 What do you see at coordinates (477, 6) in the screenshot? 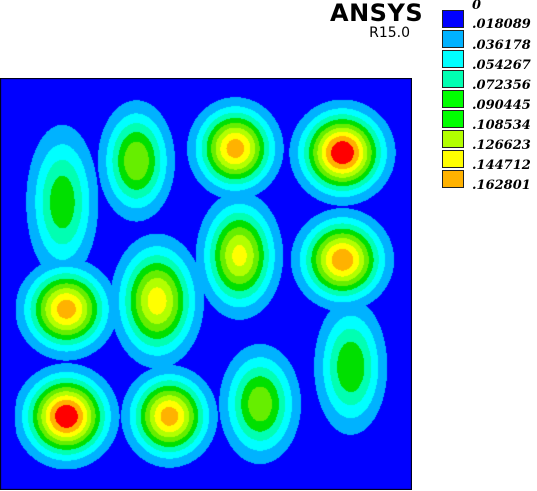
I see `legend-label: 0` at bounding box center [477, 6].